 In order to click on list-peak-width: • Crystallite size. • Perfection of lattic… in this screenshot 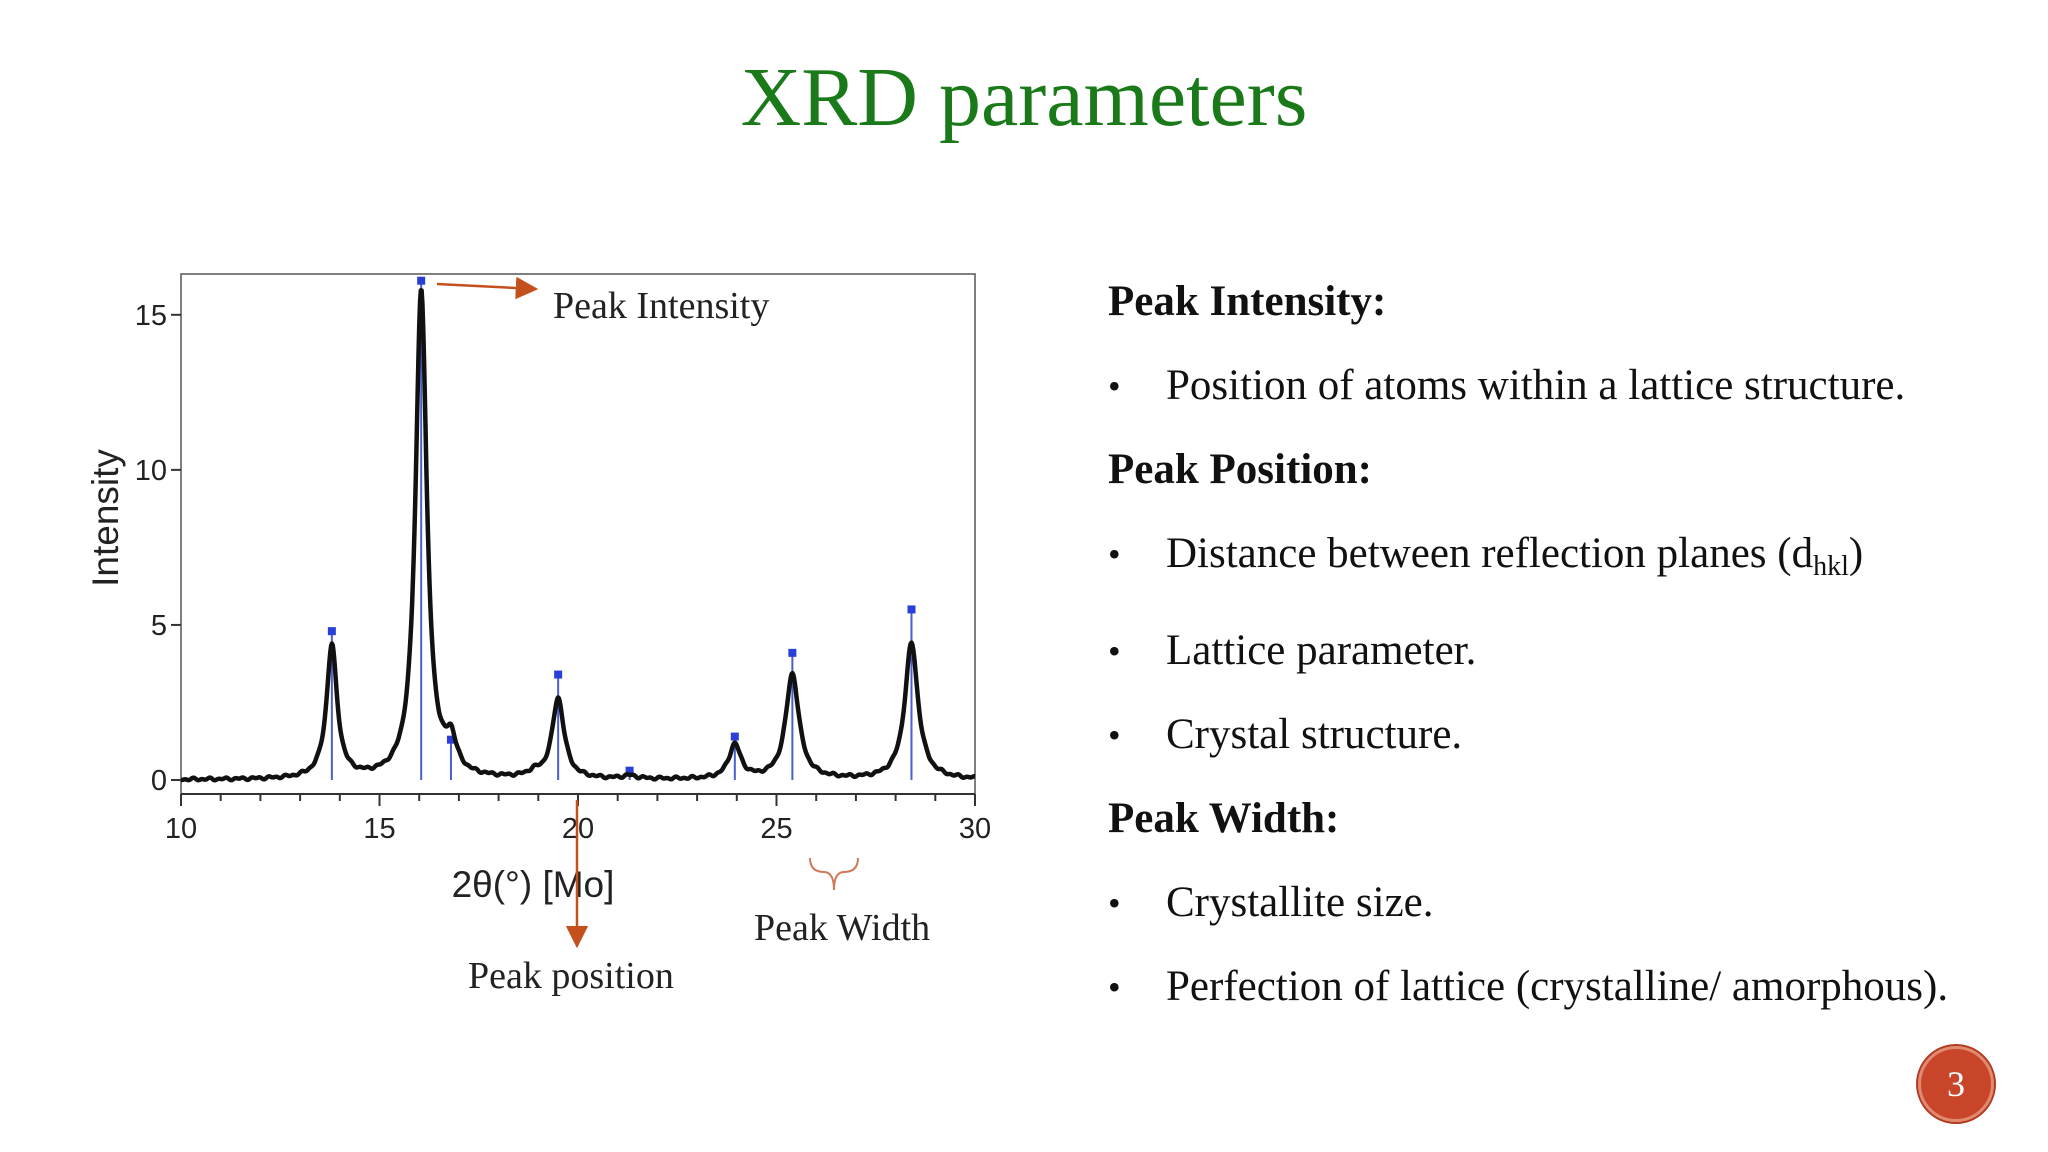, I will do `click(1568, 945)`.